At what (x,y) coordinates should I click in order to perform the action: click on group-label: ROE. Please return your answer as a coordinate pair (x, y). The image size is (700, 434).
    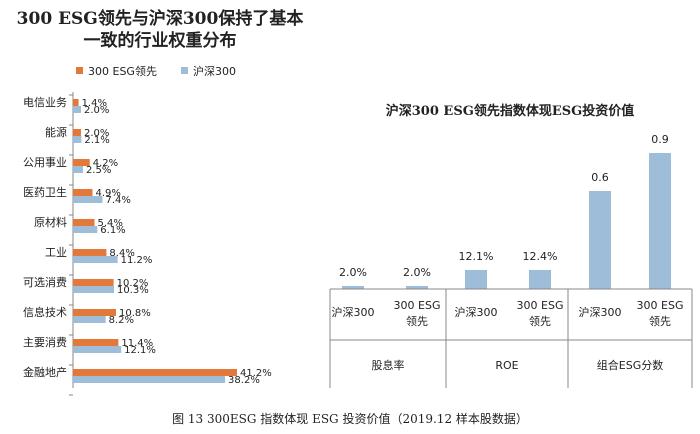
    Looking at the image, I should click on (506, 365).